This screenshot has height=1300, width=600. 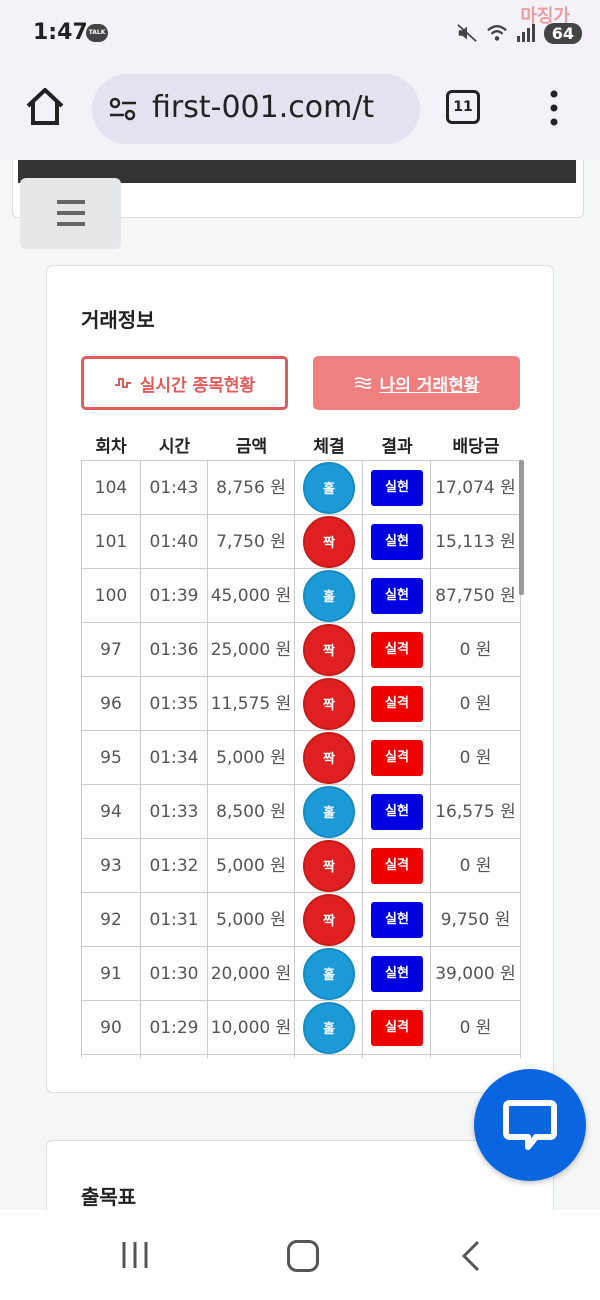 I want to click on cell-amount: 5,000 원, so click(x=251, y=920).